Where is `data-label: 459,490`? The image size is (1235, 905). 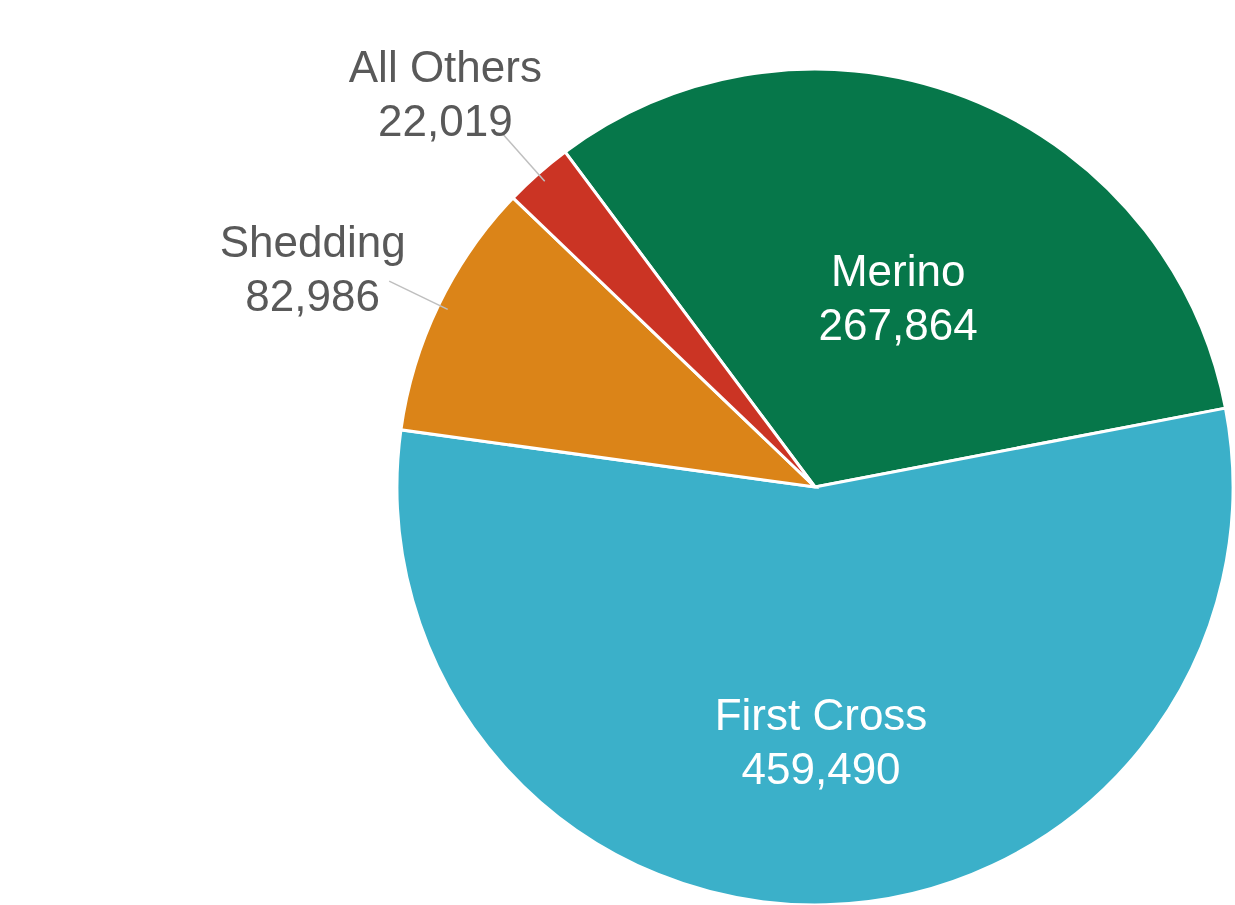 data-label: 459,490 is located at coordinates (821, 768).